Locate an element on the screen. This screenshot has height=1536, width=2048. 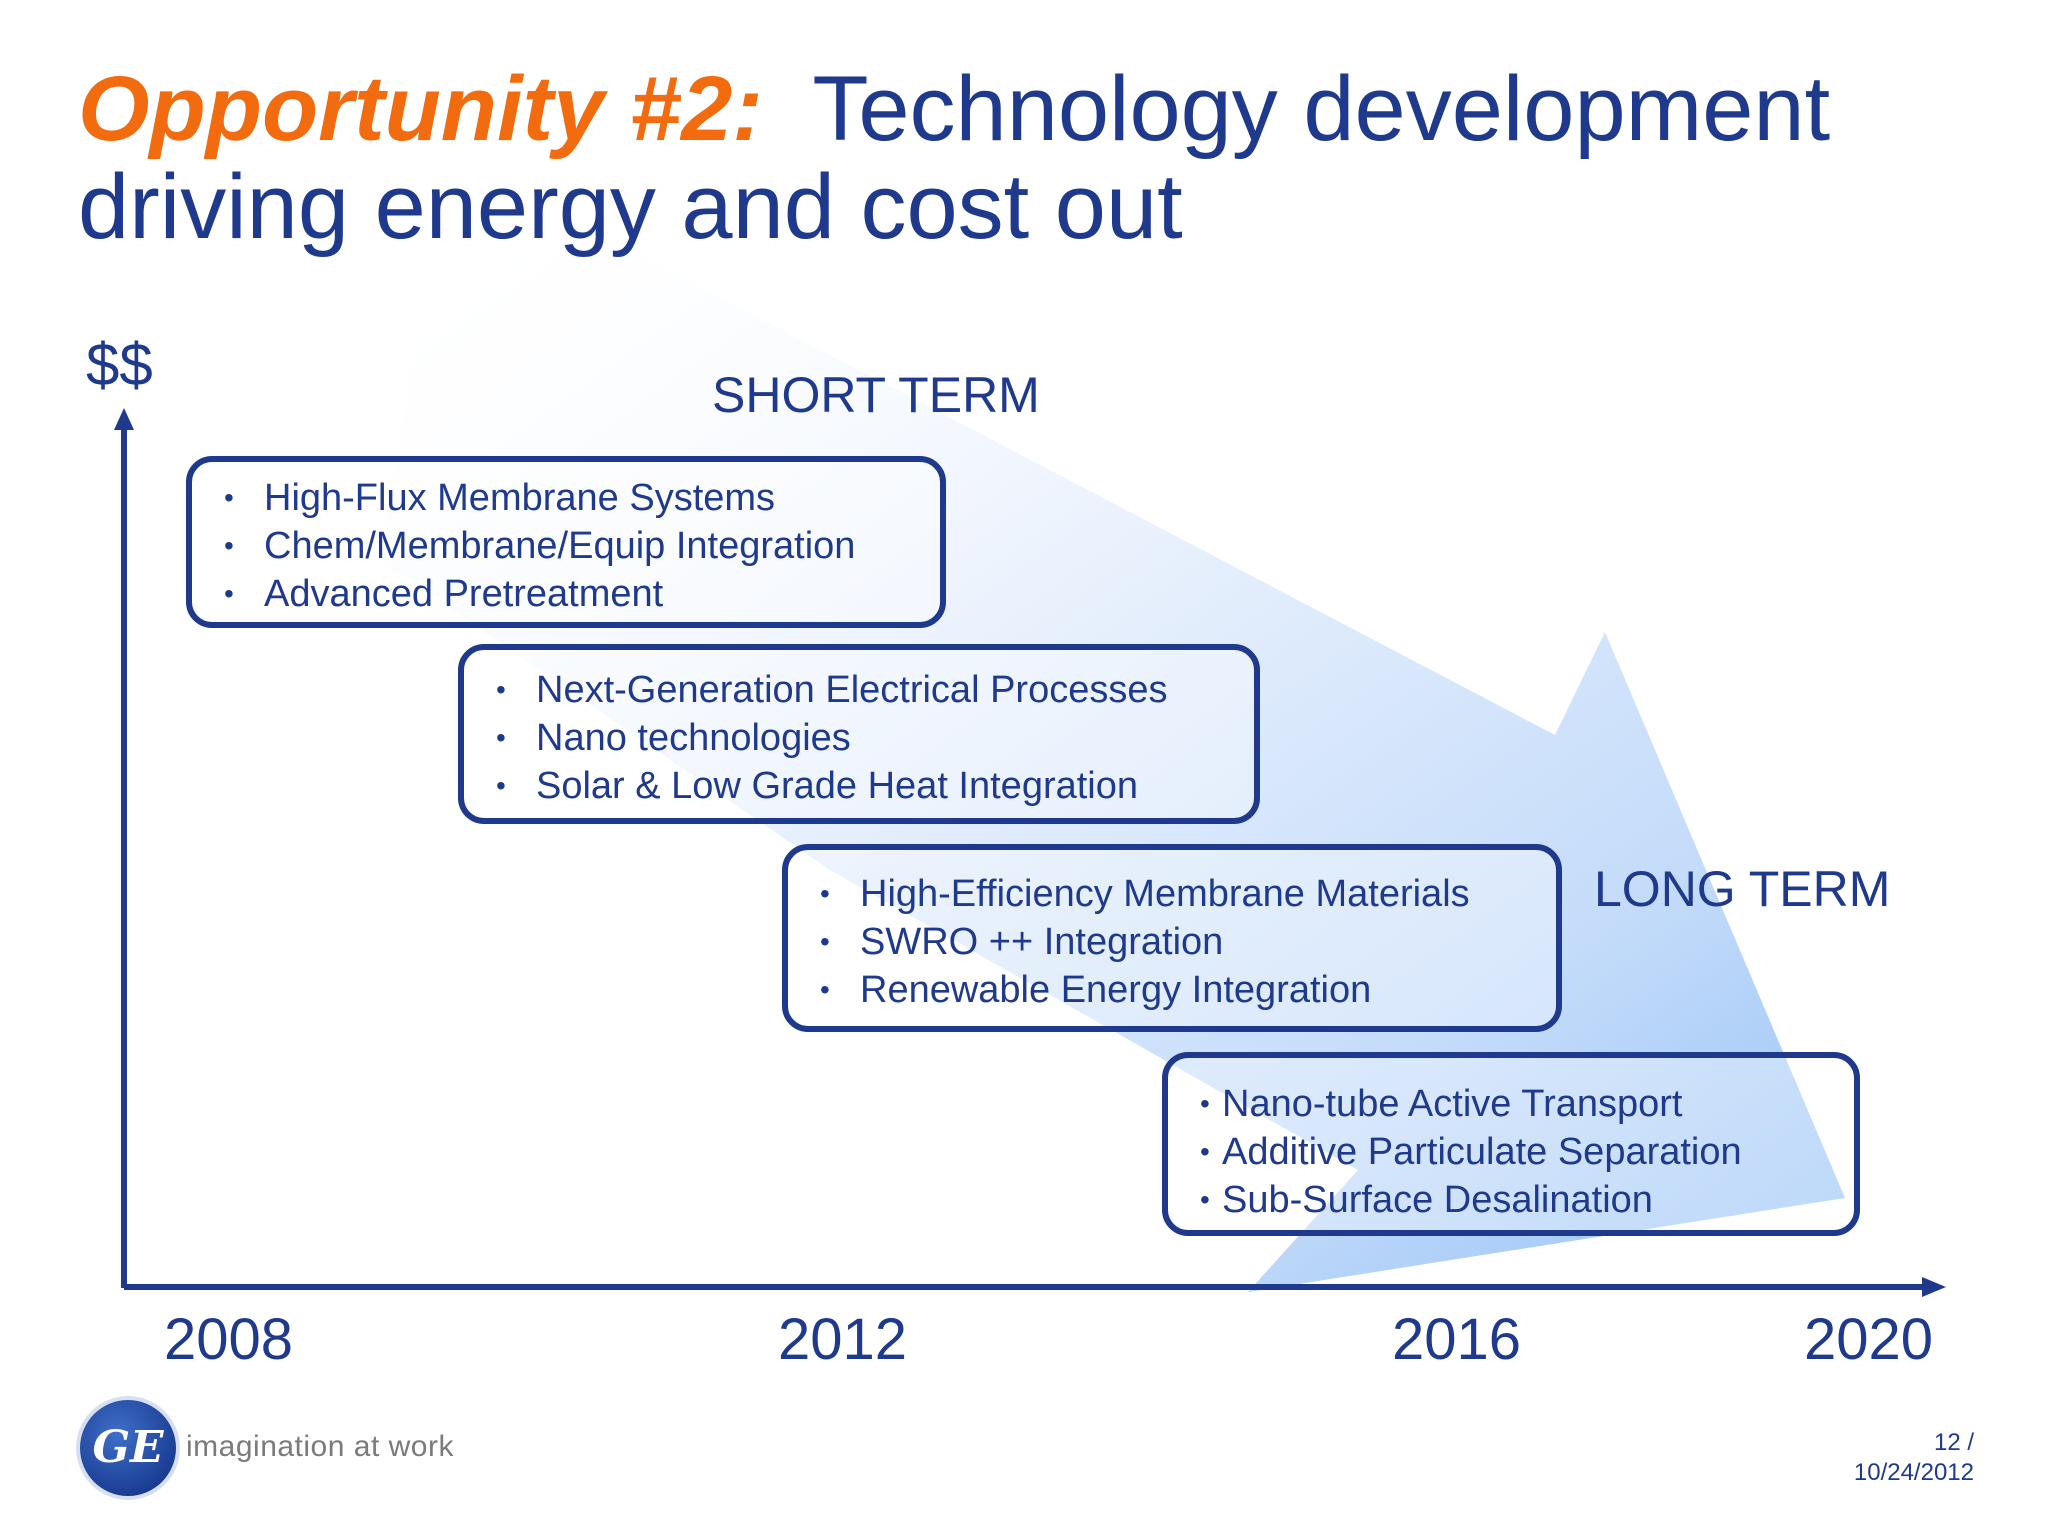
title-line-1: Technology development is located at coordinates (1321, 109).